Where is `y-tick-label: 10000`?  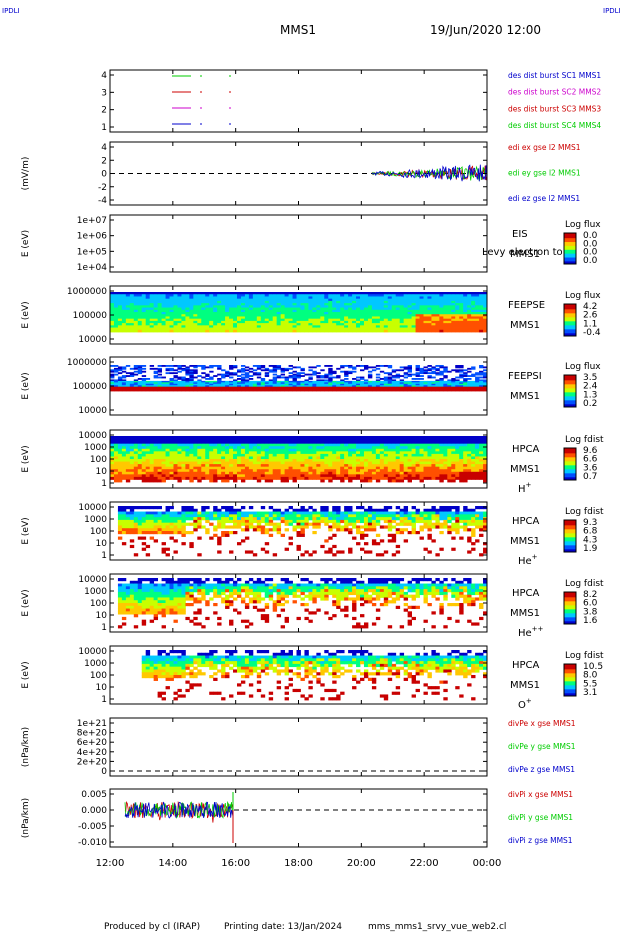 y-tick-label: 10000 is located at coordinates (92, 340).